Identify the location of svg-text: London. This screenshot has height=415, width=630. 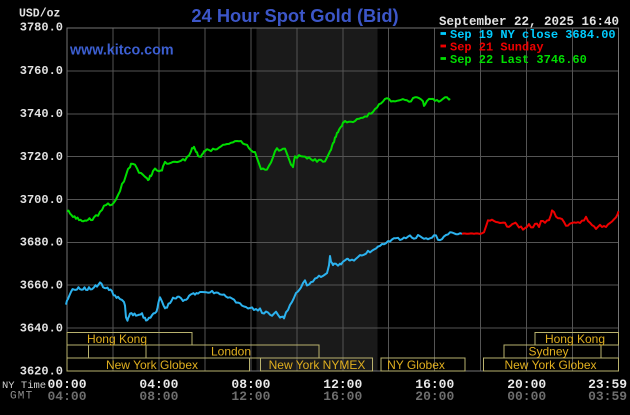
(231, 352).